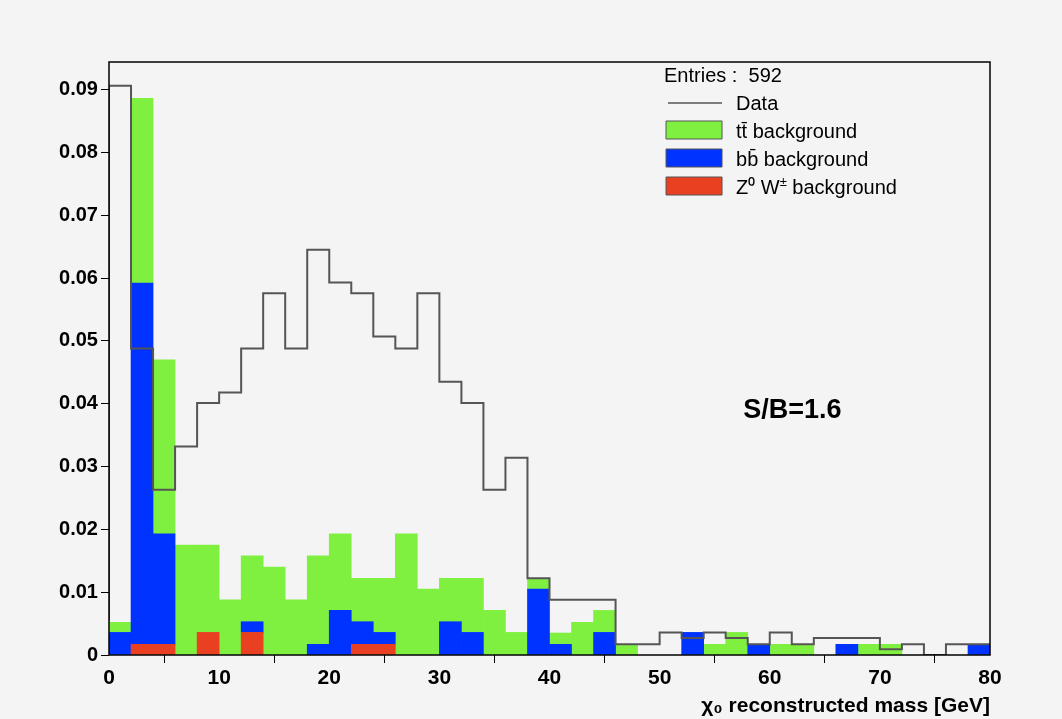  Describe the element at coordinates (659, 677) in the screenshot. I see `x-tick-label: 50` at that location.